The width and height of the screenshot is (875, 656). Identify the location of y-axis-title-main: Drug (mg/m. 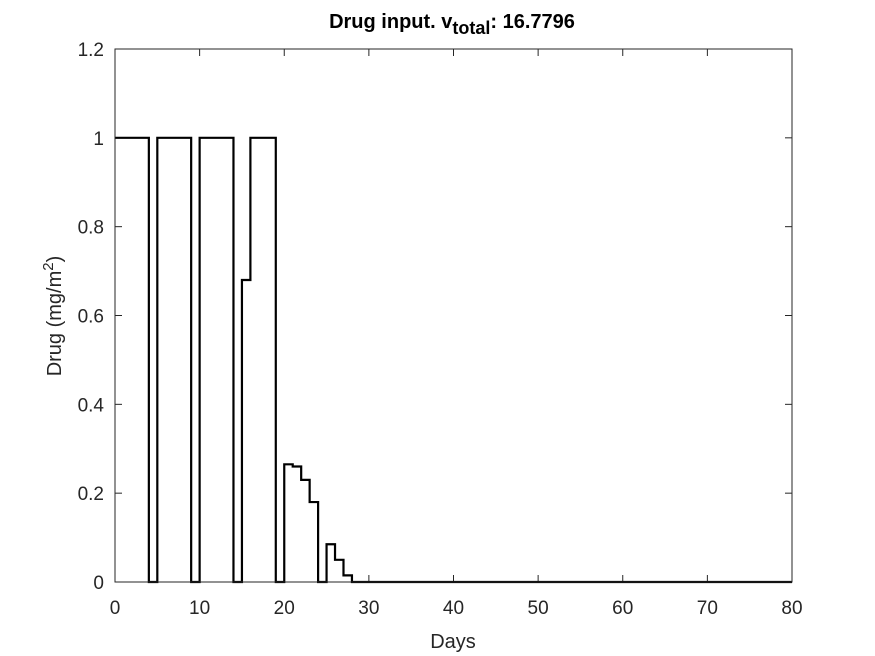
(55, 324).